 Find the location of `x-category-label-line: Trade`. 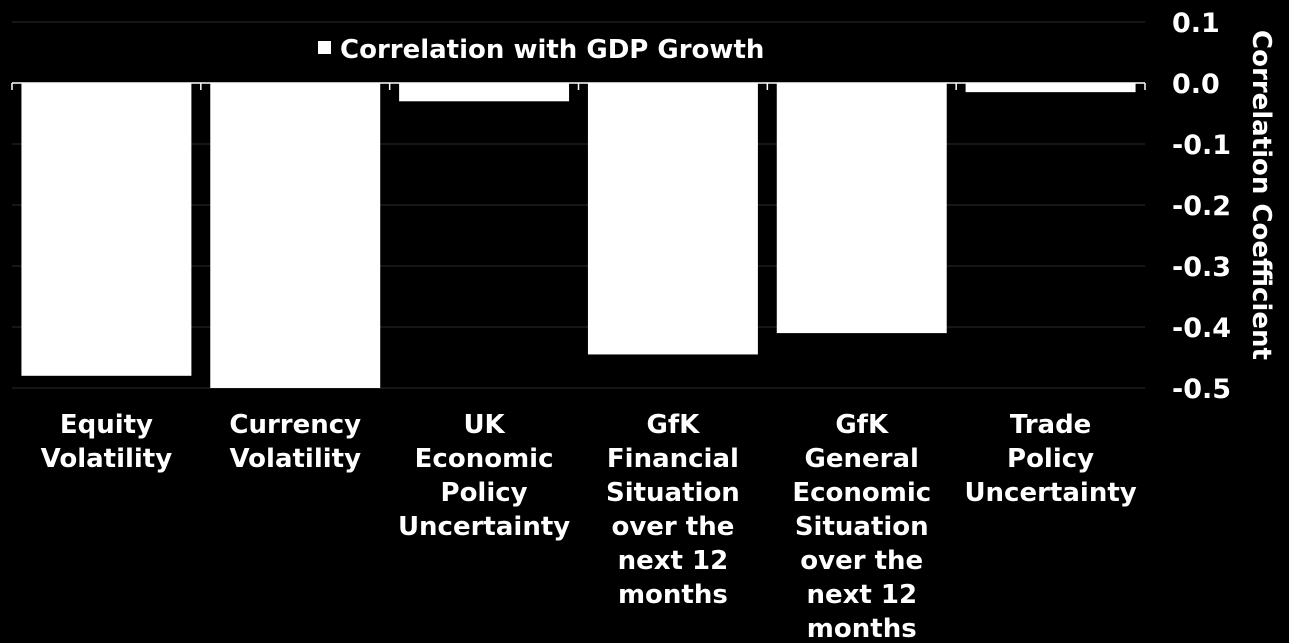

x-category-label-line: Trade is located at coordinates (1051, 425).